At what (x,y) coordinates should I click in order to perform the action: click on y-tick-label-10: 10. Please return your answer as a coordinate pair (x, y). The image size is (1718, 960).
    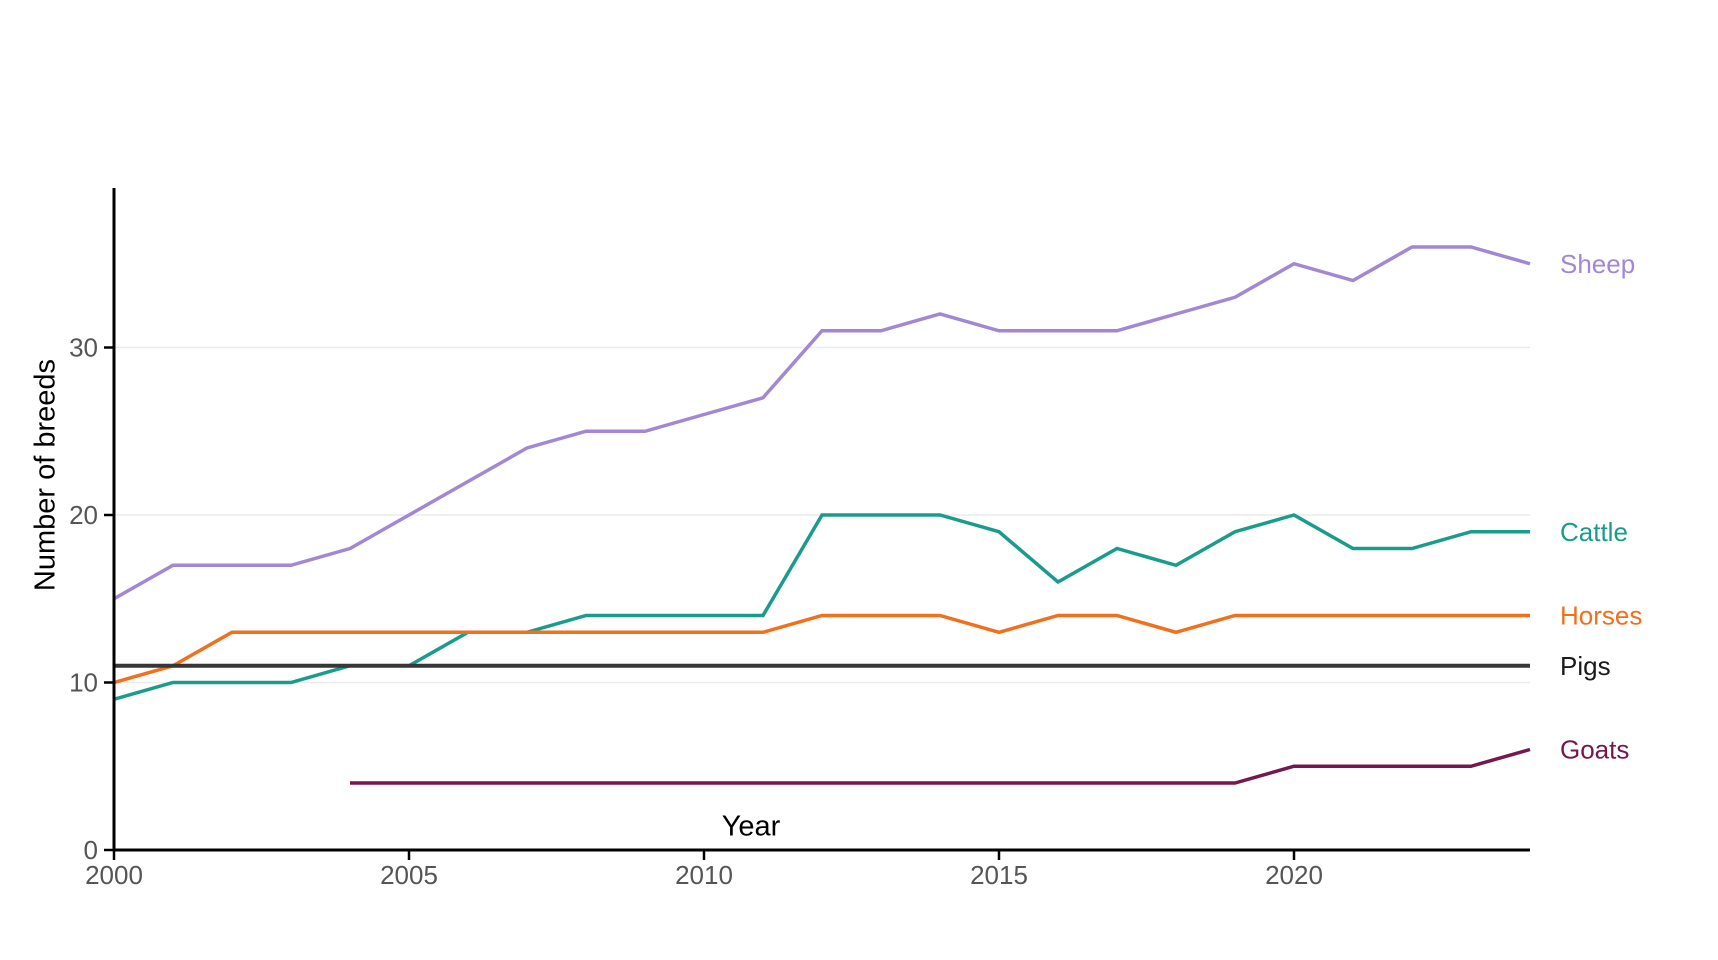
    Looking at the image, I should click on (83, 683).